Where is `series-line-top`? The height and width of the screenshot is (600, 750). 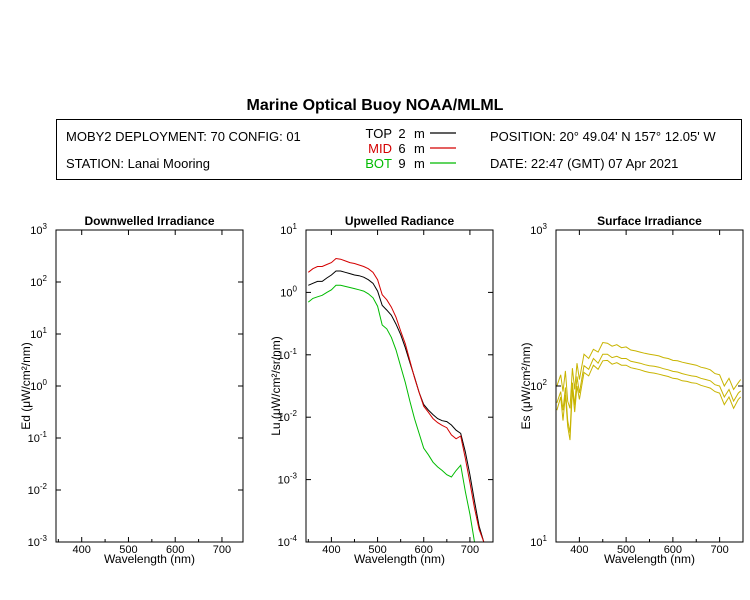
series-line-top is located at coordinates (398, 406).